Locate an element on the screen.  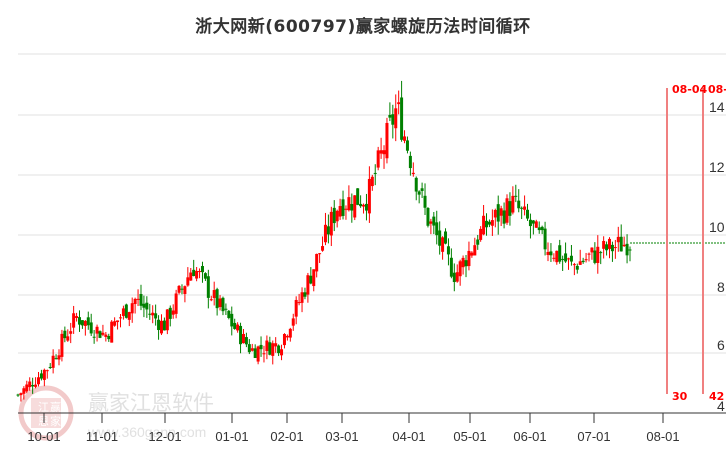
x-label-11-01: 11-01 is located at coordinates (102, 436).